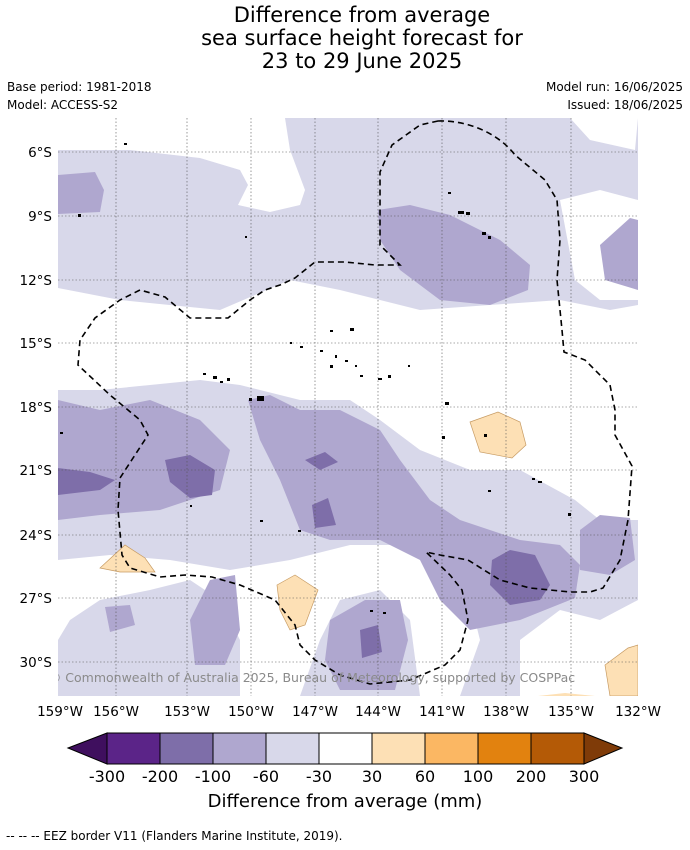 This screenshot has height=850, width=690. Describe the element at coordinates (79, 87) in the screenshot. I see `base-period: Base period: 1981-2018` at that location.